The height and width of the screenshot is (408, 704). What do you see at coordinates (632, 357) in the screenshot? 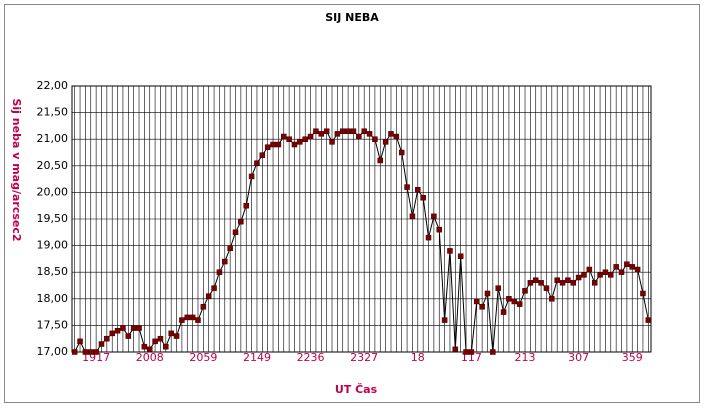
I see `x-tick-label: 359` at bounding box center [632, 357].